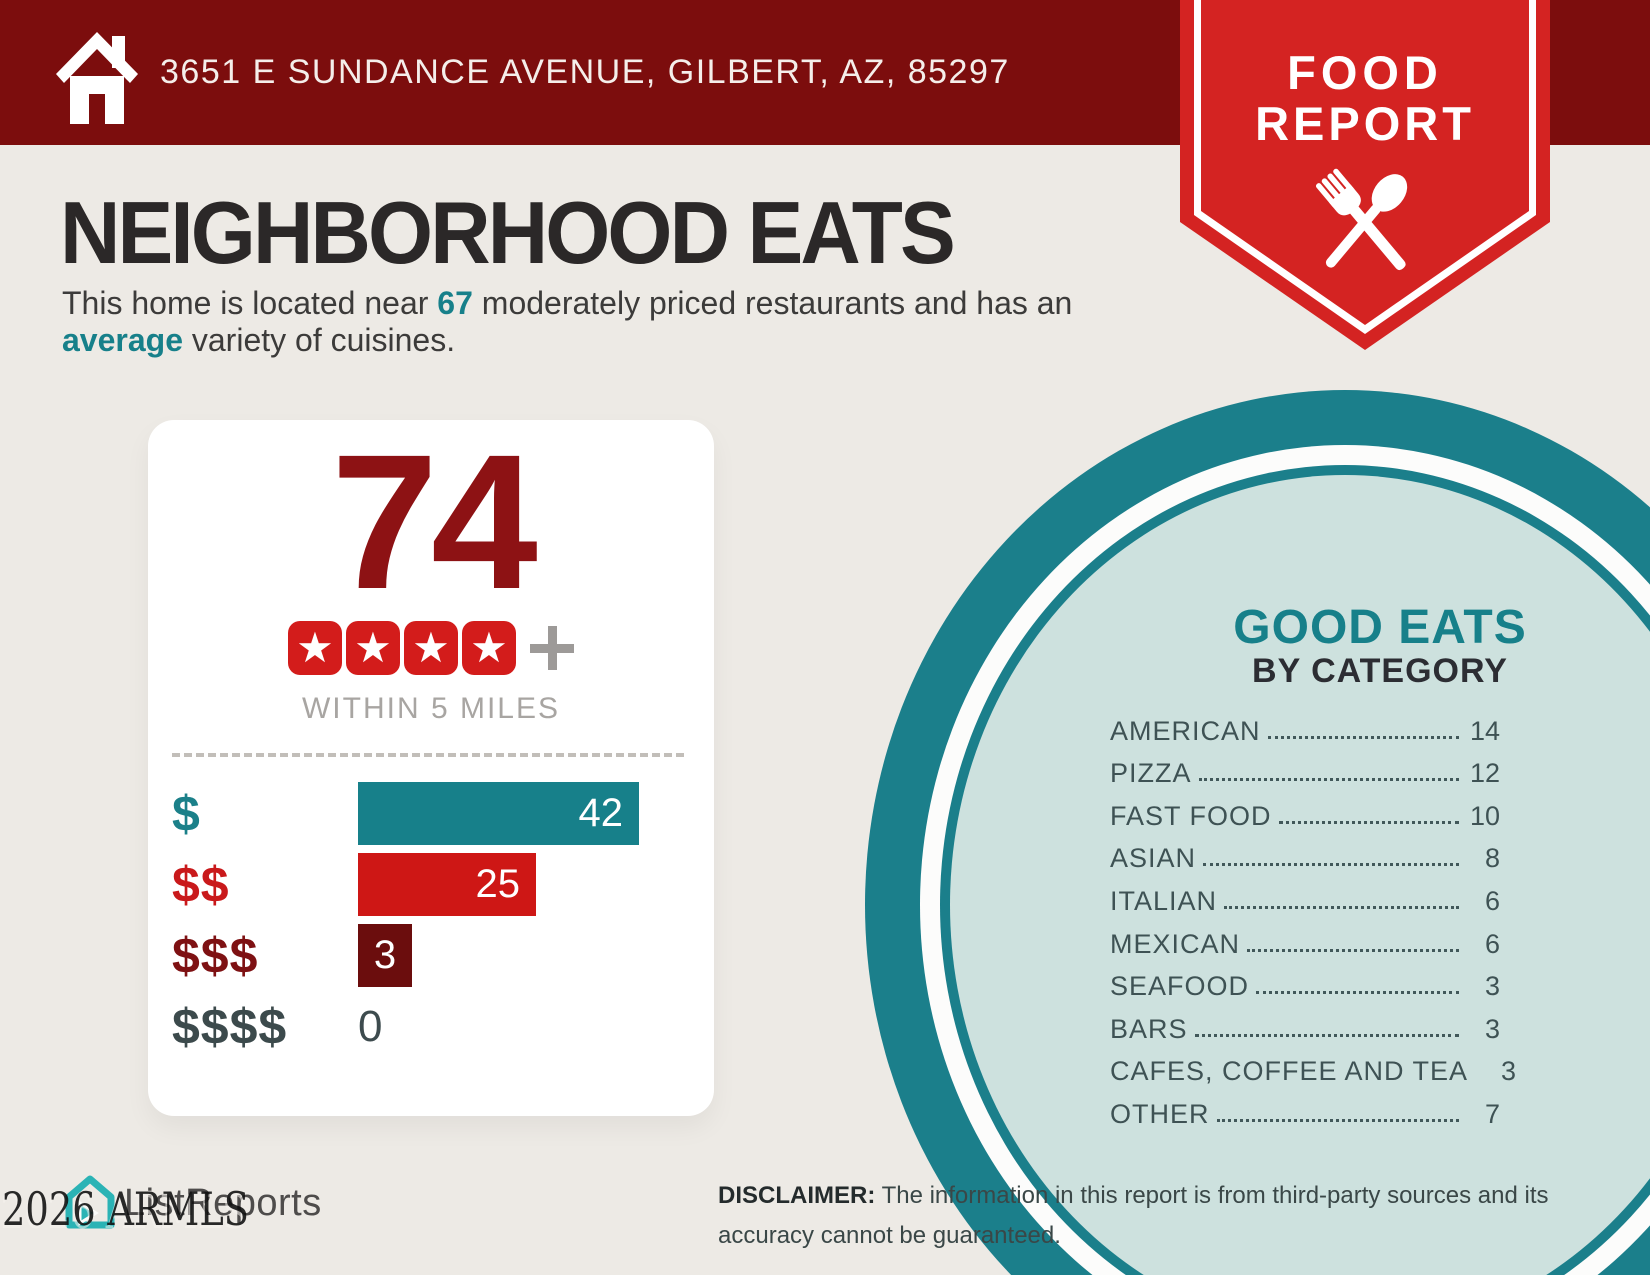 The width and height of the screenshot is (1650, 1275). I want to click on radius-caption: WITHIN 5 MILES, so click(431, 708).